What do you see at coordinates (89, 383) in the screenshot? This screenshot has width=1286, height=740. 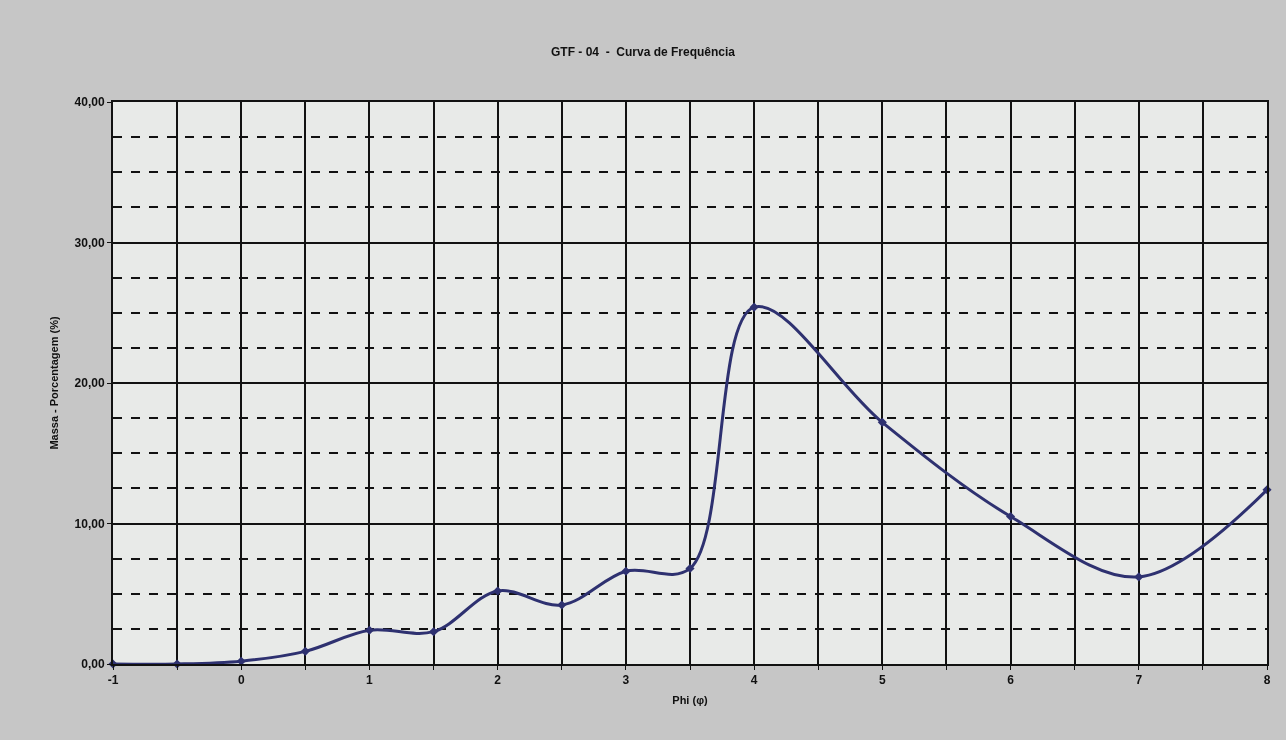 I see `y-tick-label: 20,00` at bounding box center [89, 383].